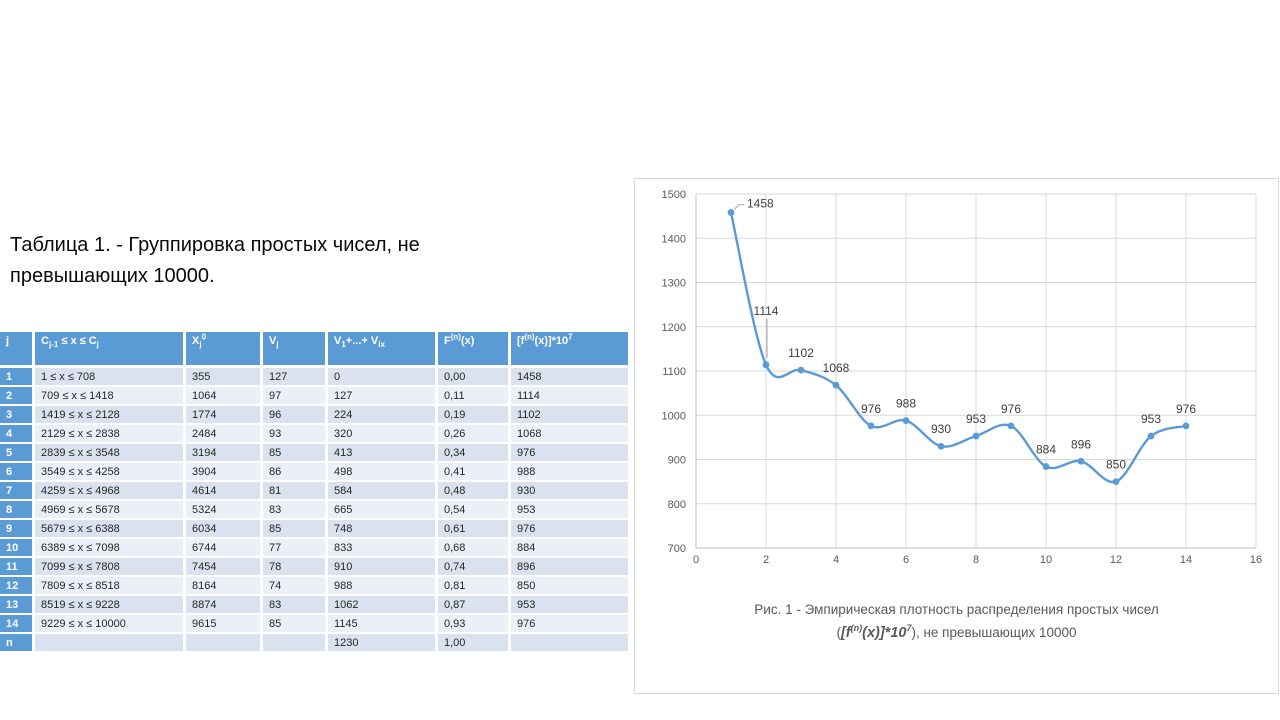  What do you see at coordinates (295, 567) in the screenshot?
I see `table-cell: 78` at bounding box center [295, 567].